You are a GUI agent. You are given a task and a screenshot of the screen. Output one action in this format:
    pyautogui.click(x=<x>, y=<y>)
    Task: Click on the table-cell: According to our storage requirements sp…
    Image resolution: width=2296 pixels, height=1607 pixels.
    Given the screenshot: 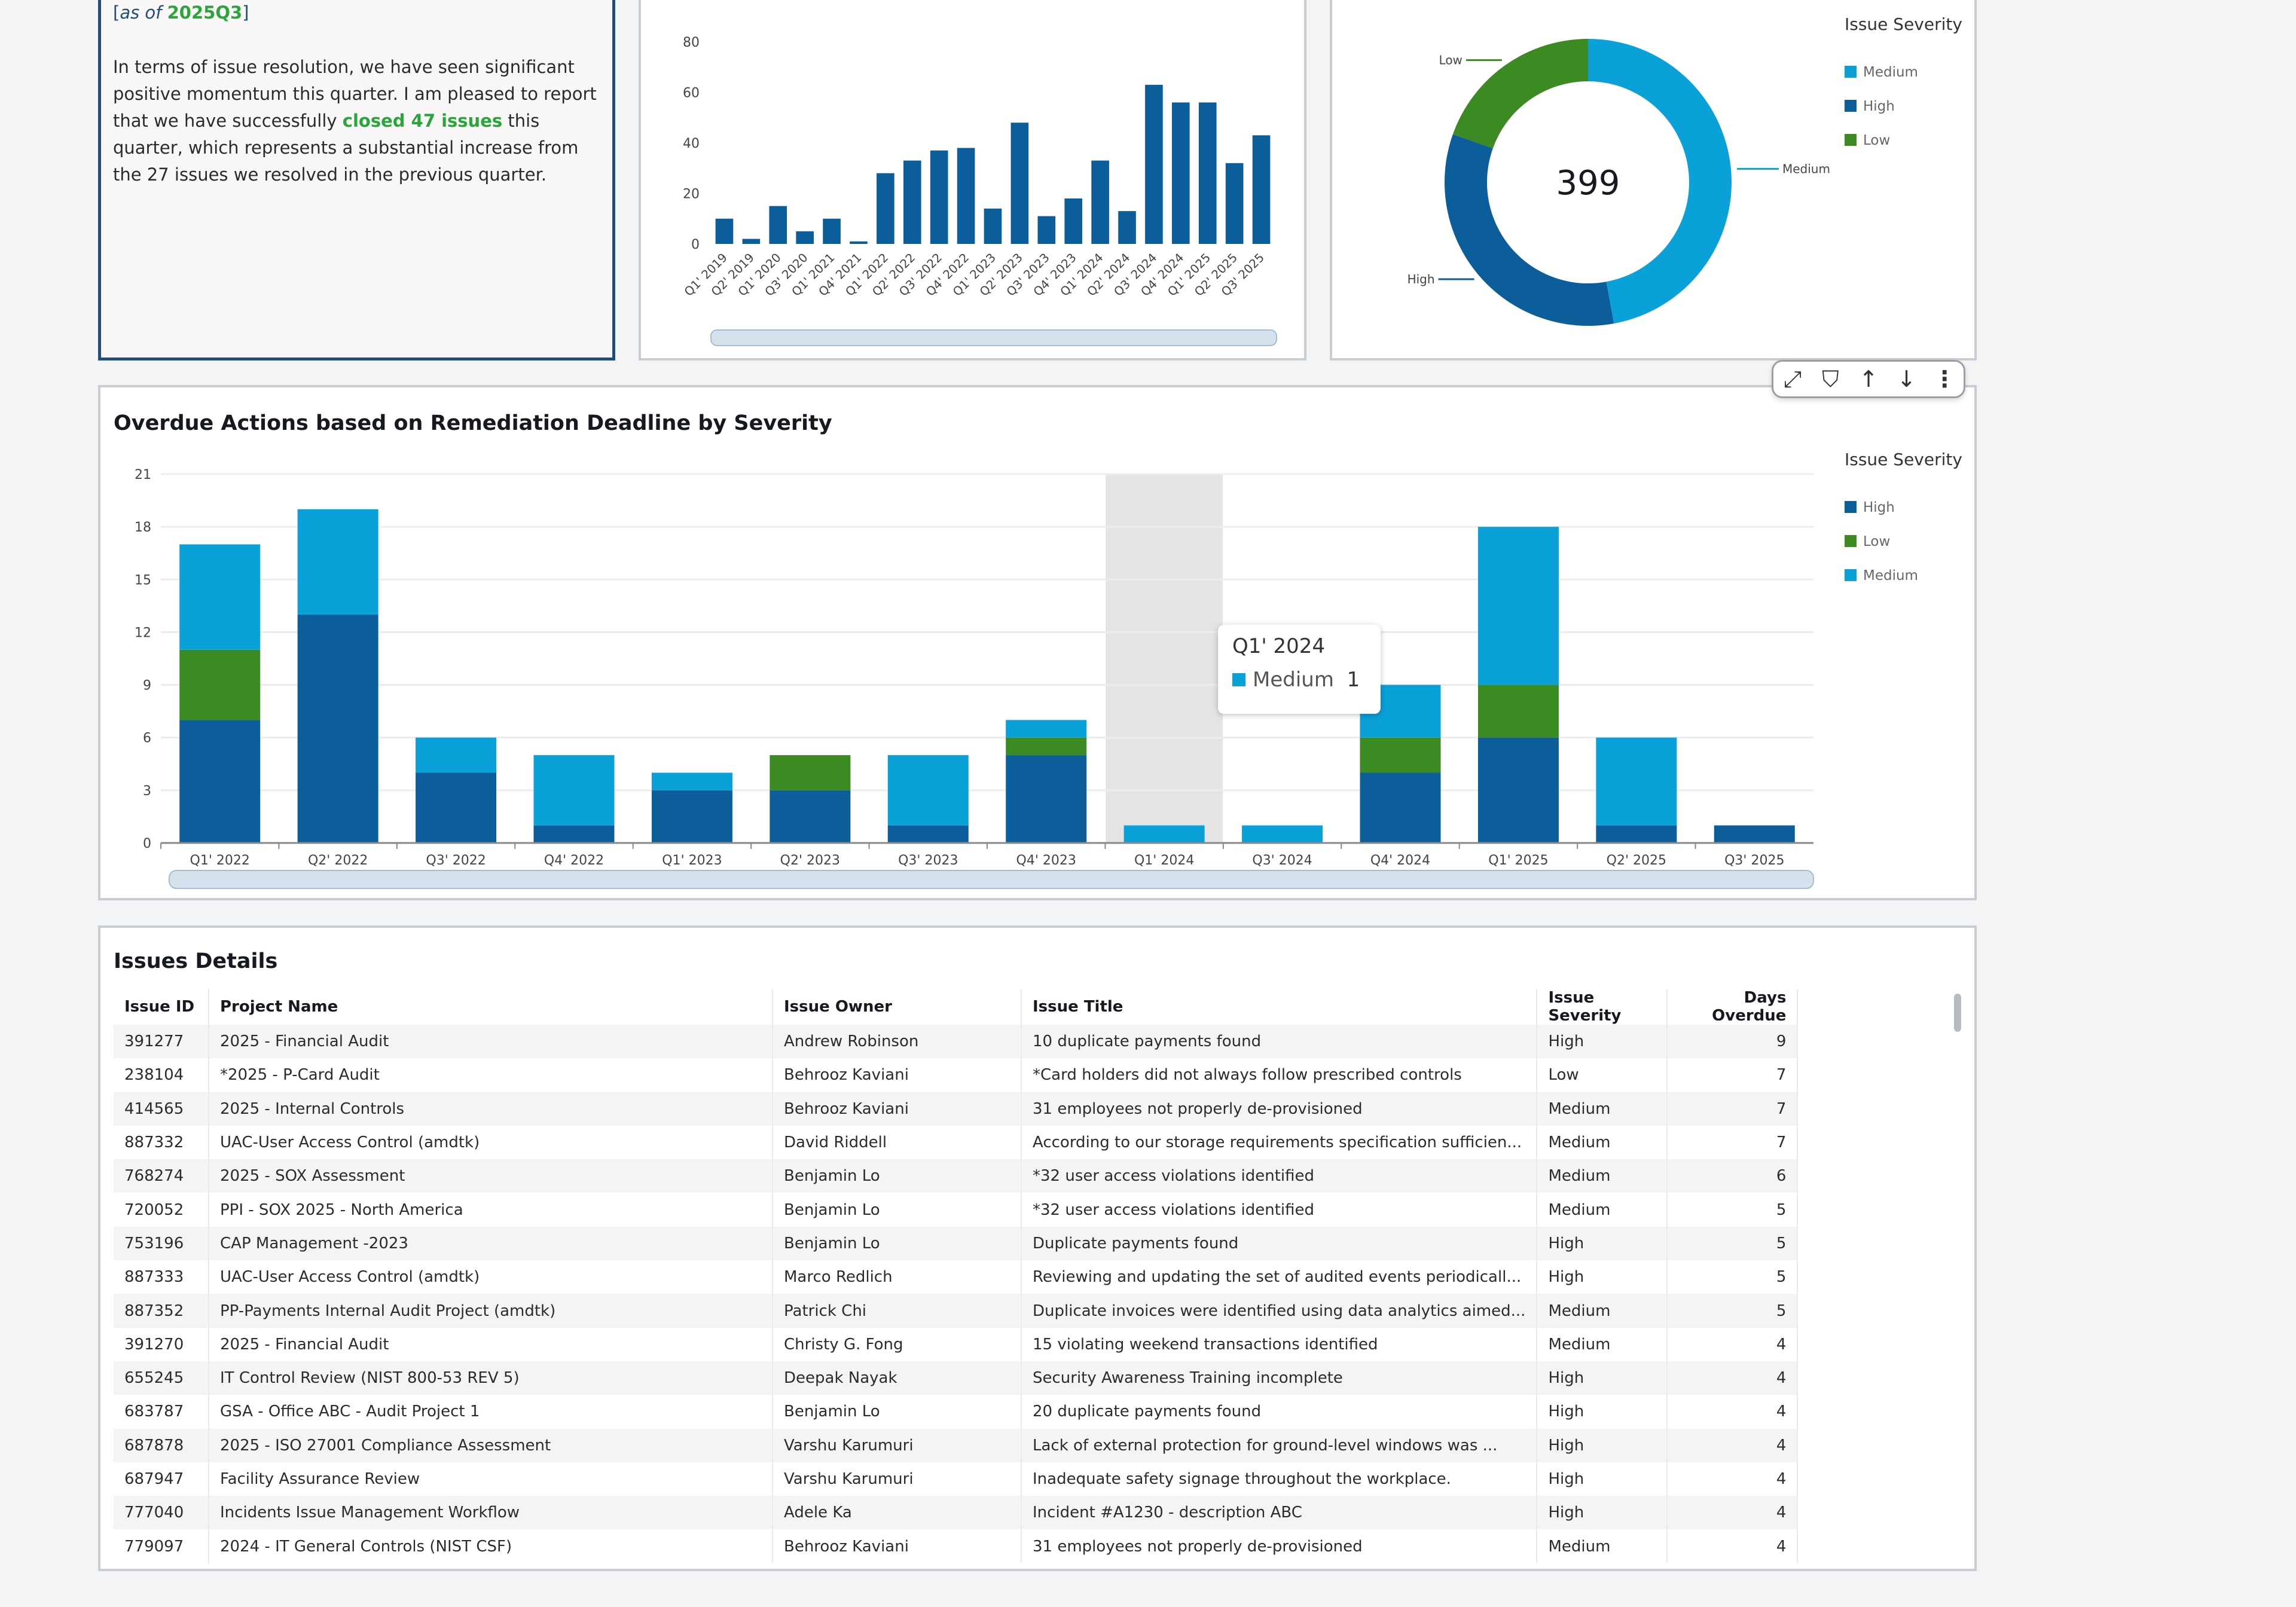 What is the action you would take?
    pyautogui.click(x=1279, y=1142)
    